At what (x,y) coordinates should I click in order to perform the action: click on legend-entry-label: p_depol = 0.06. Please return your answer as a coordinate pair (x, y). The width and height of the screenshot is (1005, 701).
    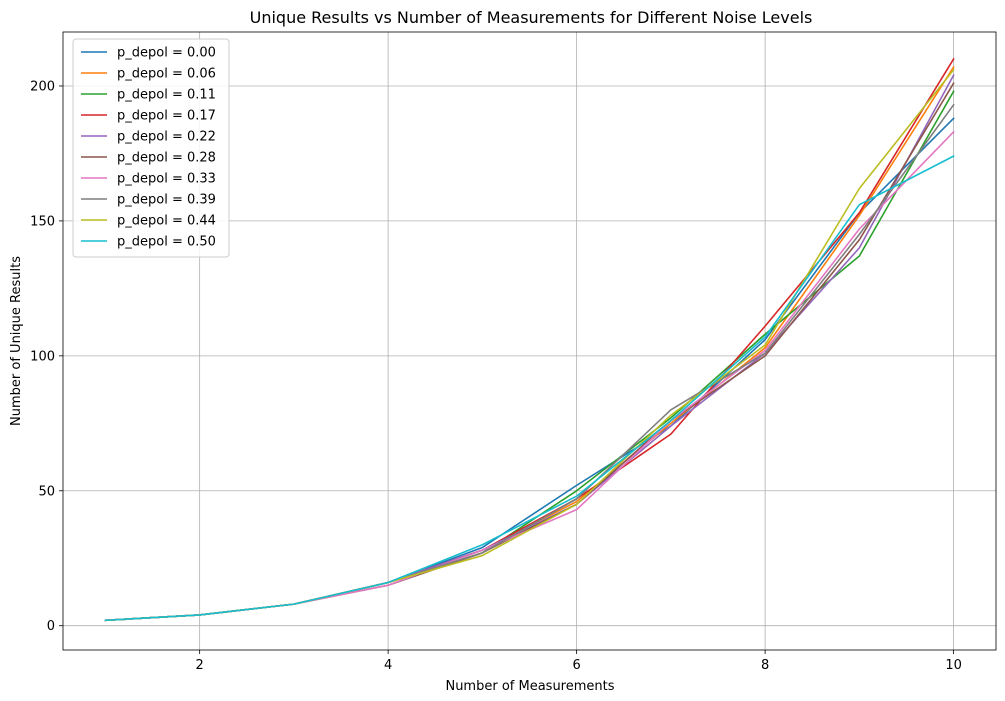
    Looking at the image, I should click on (166, 74).